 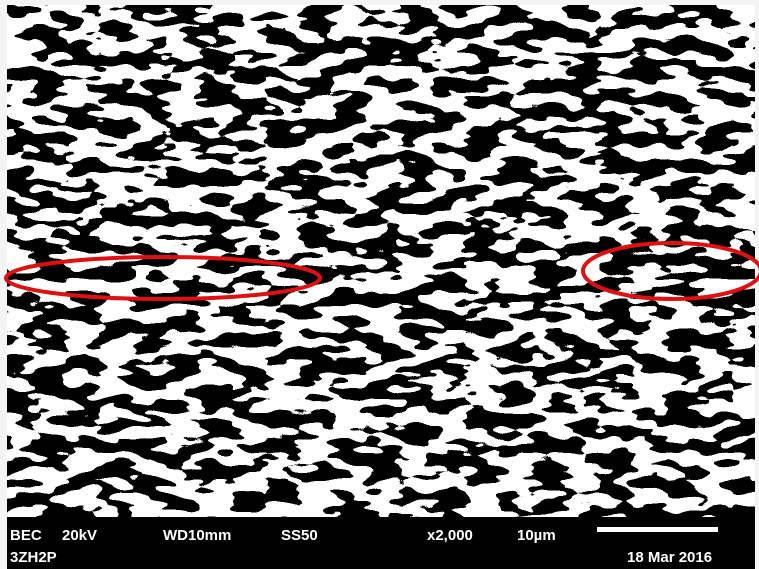 What do you see at coordinates (33, 557) in the screenshot?
I see `sample-id: 3ZH2P` at bounding box center [33, 557].